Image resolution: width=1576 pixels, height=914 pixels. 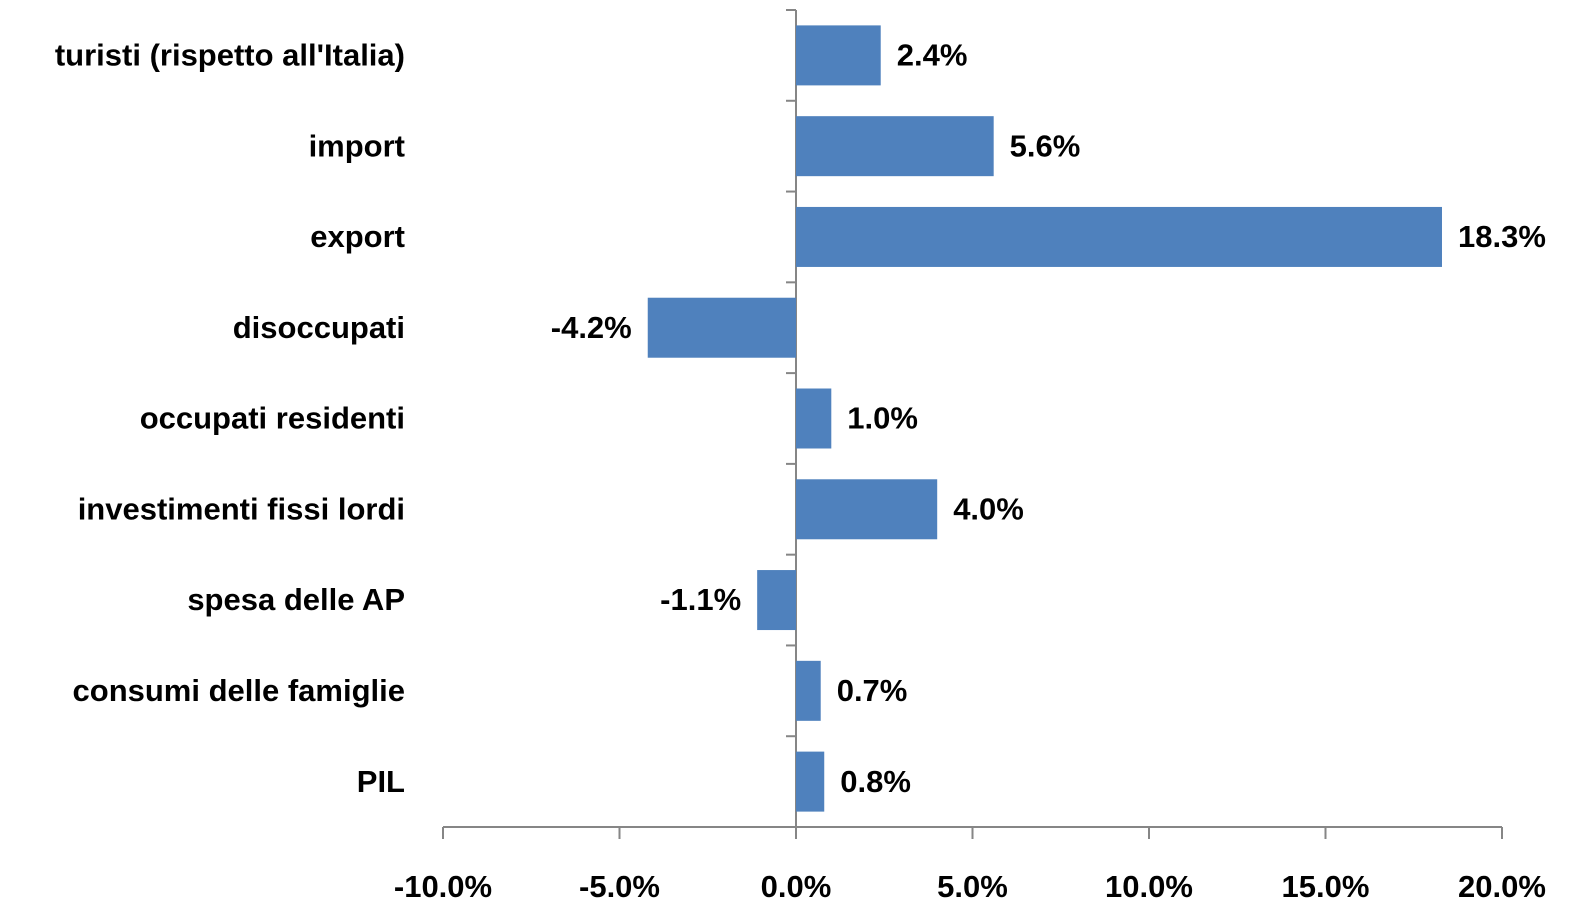 I want to click on category-label: occupati residenti, so click(x=272, y=418).